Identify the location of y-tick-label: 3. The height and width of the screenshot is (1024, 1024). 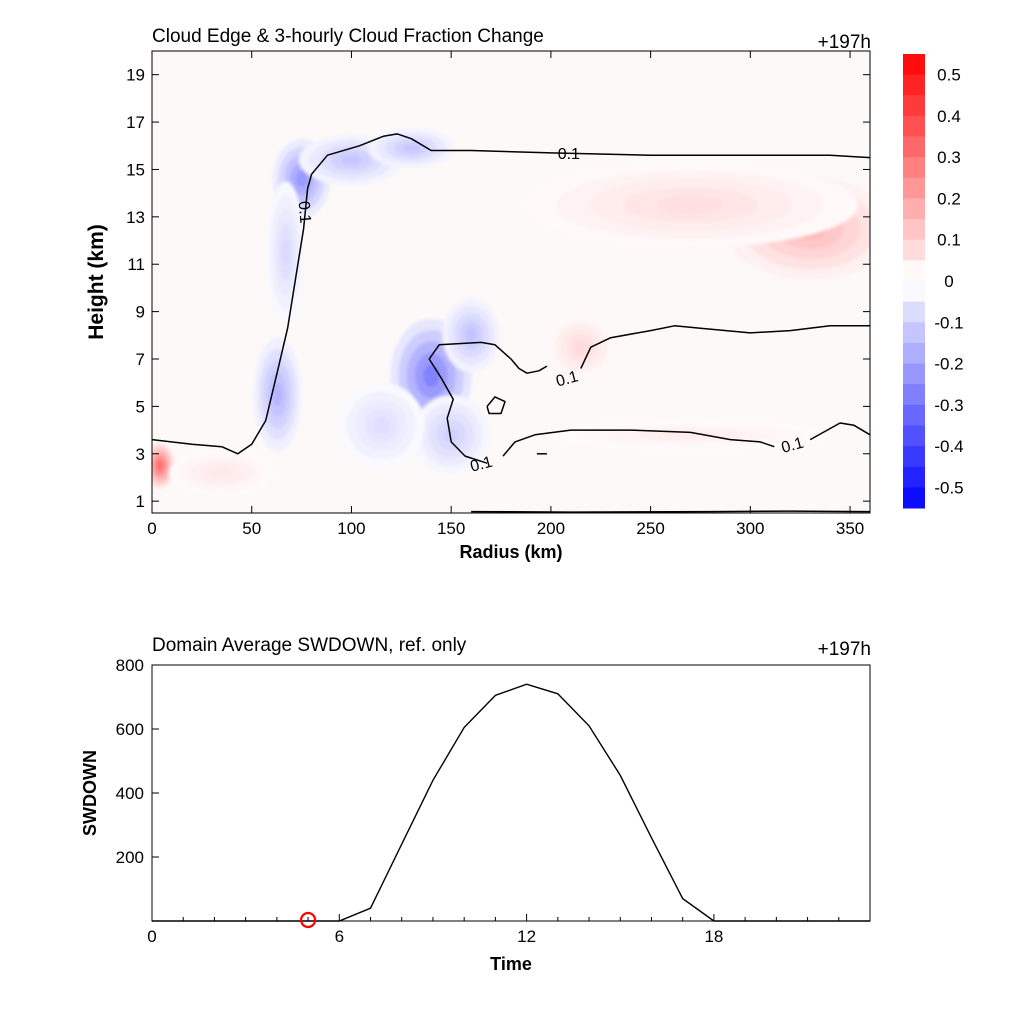
(140, 454).